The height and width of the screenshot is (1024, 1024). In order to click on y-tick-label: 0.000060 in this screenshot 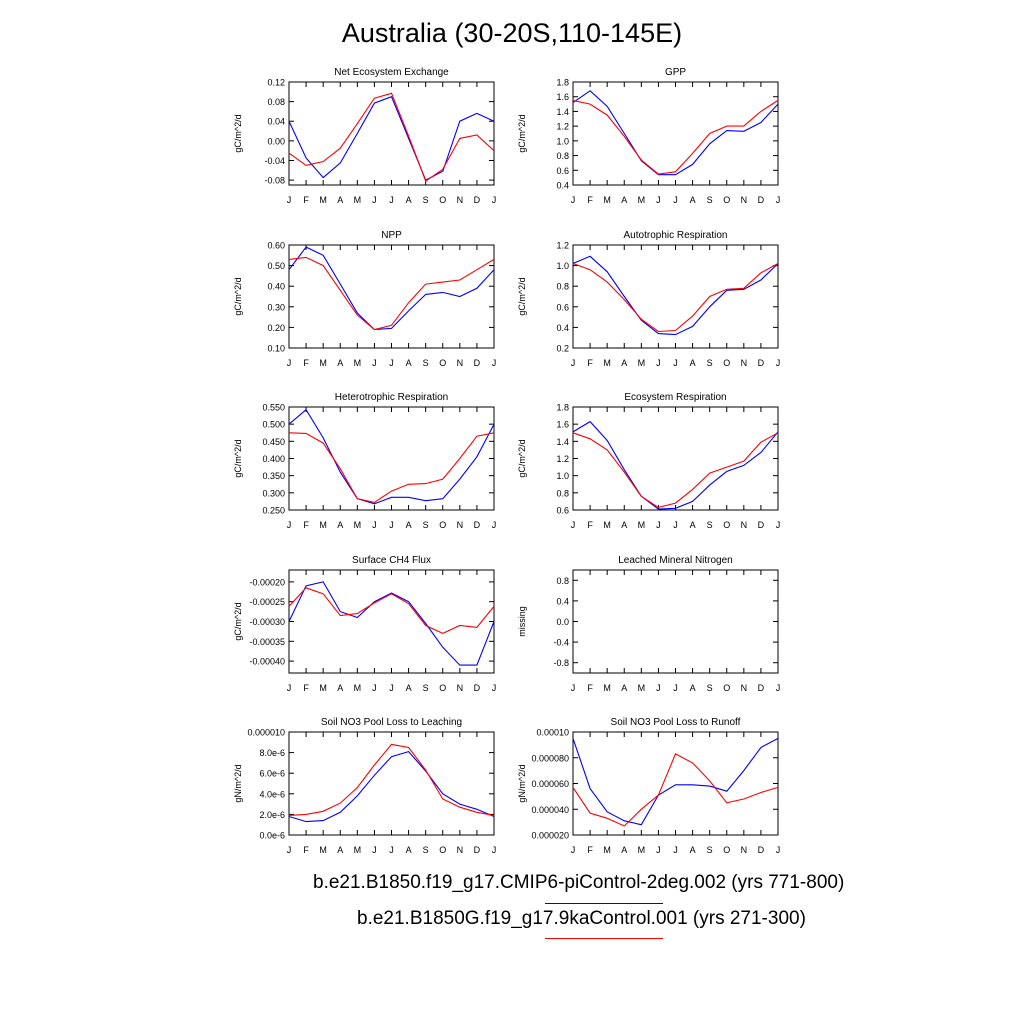, I will do `click(550, 784)`.